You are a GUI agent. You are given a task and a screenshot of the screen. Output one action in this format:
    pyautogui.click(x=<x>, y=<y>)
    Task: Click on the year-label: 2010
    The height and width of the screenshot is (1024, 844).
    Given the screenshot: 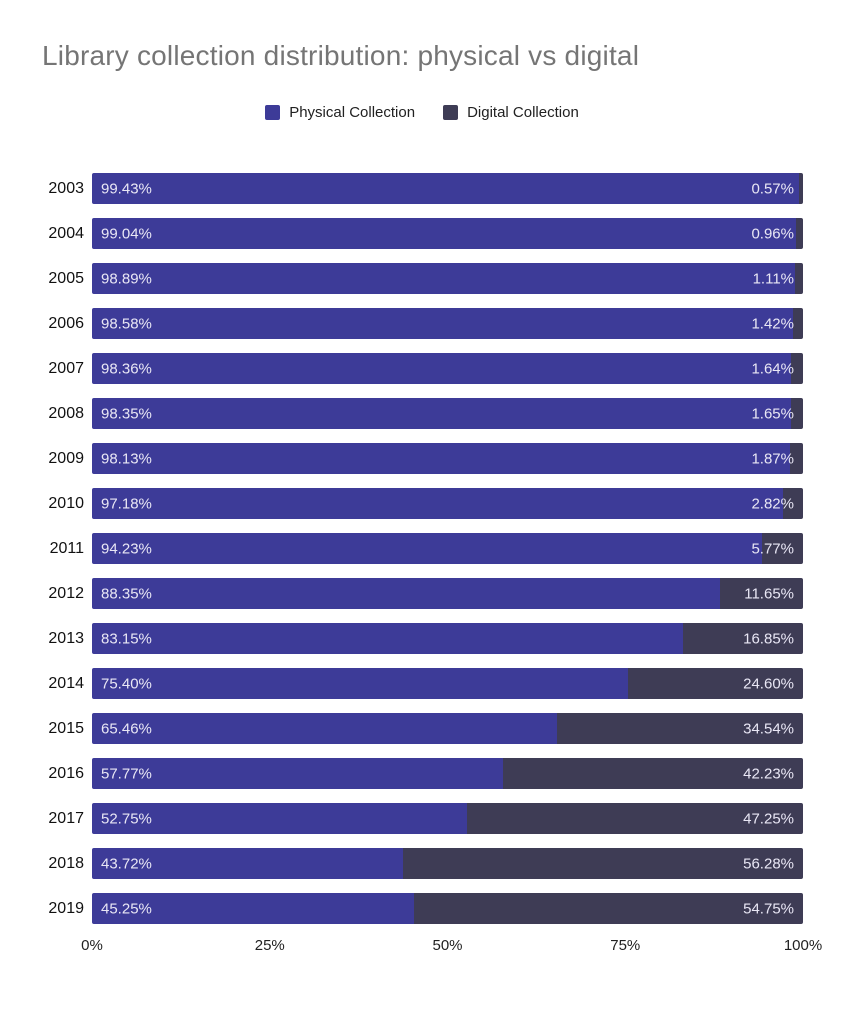 What is the action you would take?
    pyautogui.click(x=66, y=503)
    